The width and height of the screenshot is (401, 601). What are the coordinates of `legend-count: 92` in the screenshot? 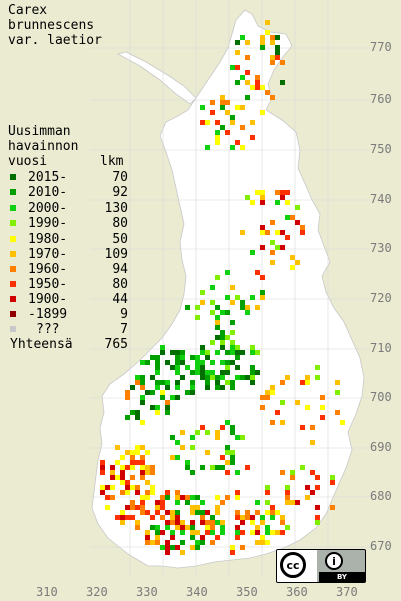 It's located at (120, 192).